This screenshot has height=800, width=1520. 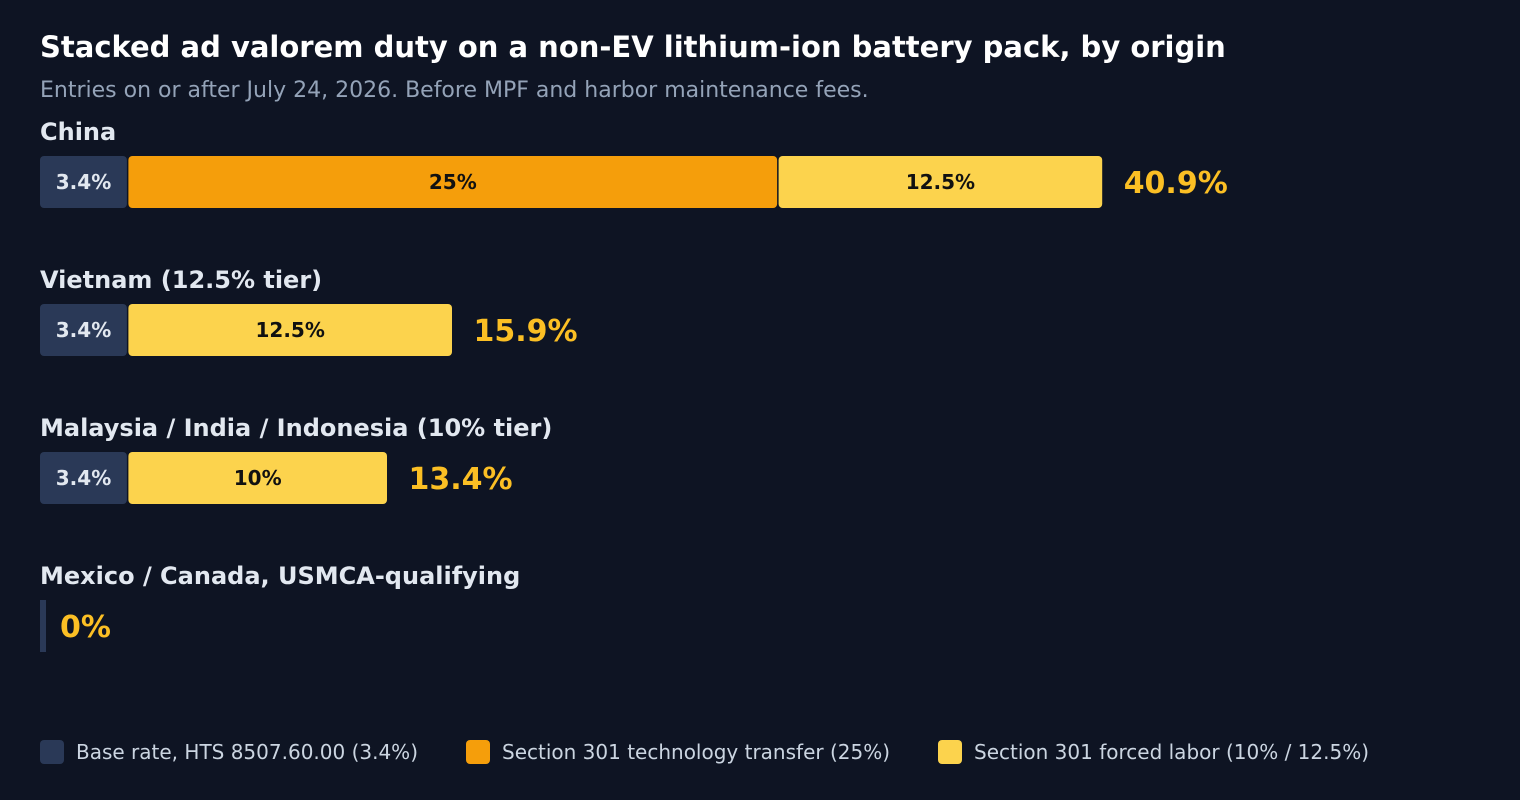 What do you see at coordinates (280, 576) in the screenshot?
I see `category-label: Mexico / Canada, USMCA-qualifying` at bounding box center [280, 576].